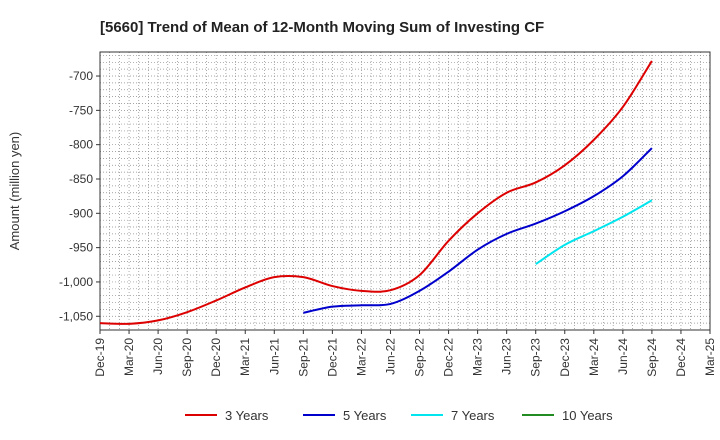 The height and width of the screenshot is (440, 720). I want to click on x-tick-label: Dec-19, so click(100, 357).